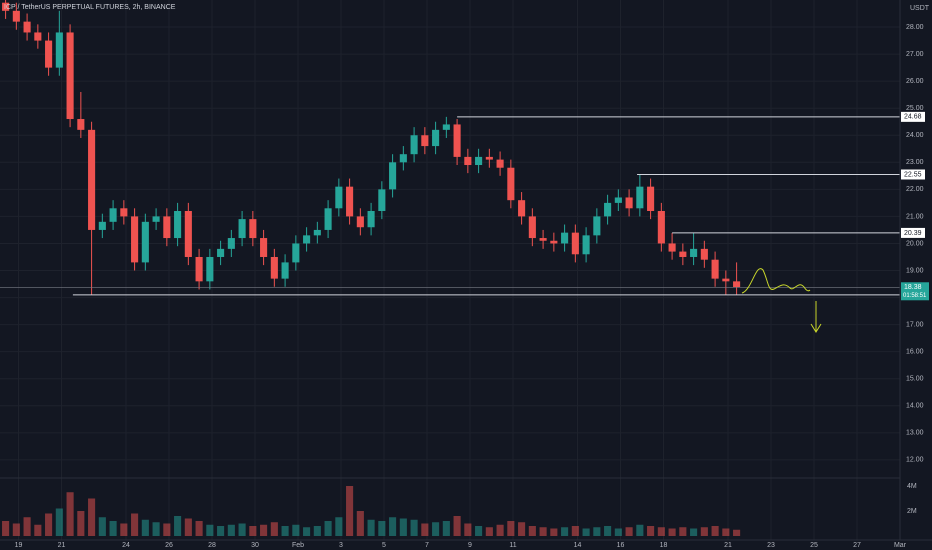 Image resolution: width=932 pixels, height=550 pixels. I want to click on x-tick-label: 18, so click(664, 545).